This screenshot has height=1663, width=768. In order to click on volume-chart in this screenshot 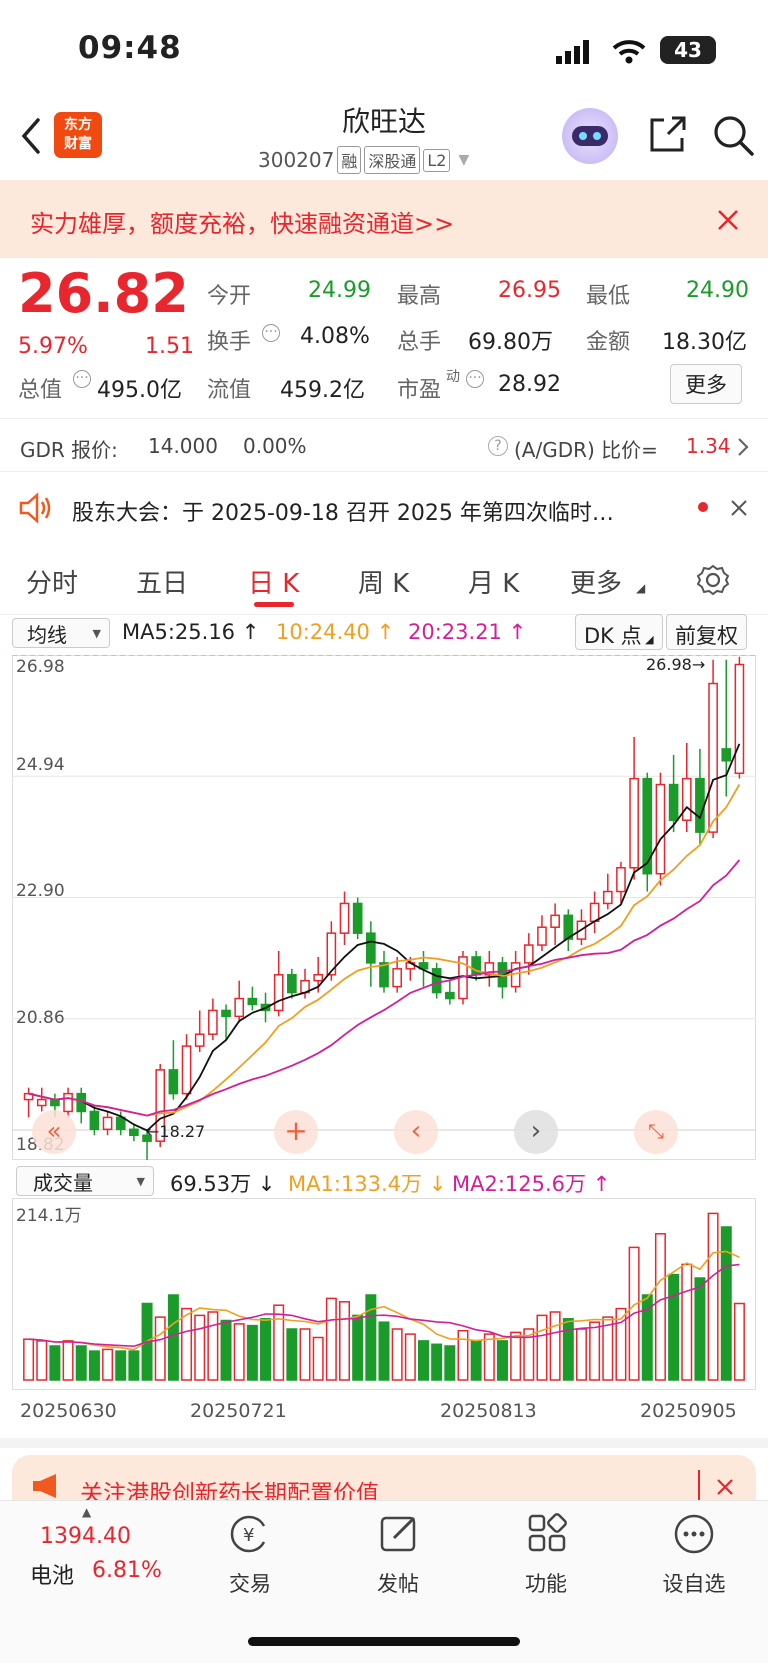, I will do `click(384, 1294)`.